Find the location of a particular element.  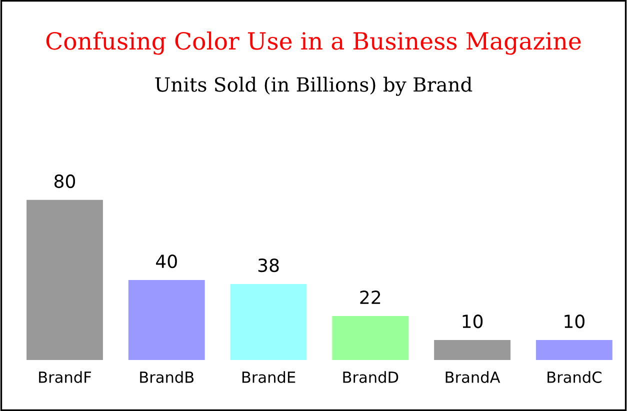

data-label: 40 is located at coordinates (166, 261).